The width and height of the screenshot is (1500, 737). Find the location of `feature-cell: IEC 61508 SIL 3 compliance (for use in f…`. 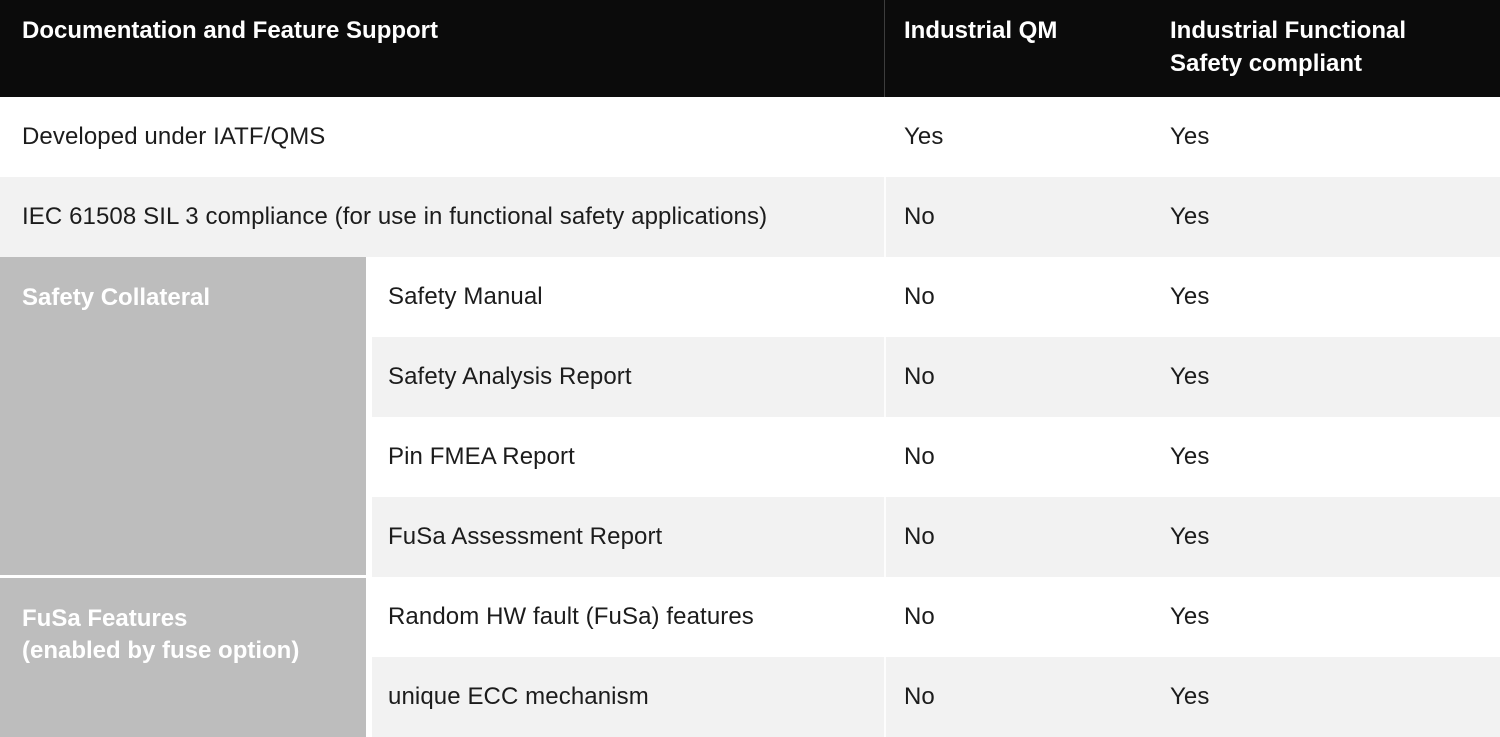

feature-cell: IEC 61508 SIL 3 compliance (for use in f… is located at coordinates (395, 216).